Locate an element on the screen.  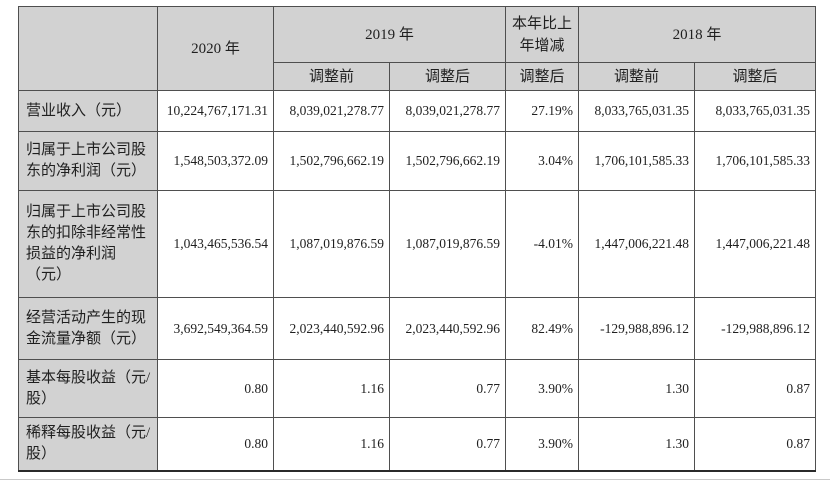
row-label: 稀释每股收益（元/股） is located at coordinates (88, 444).